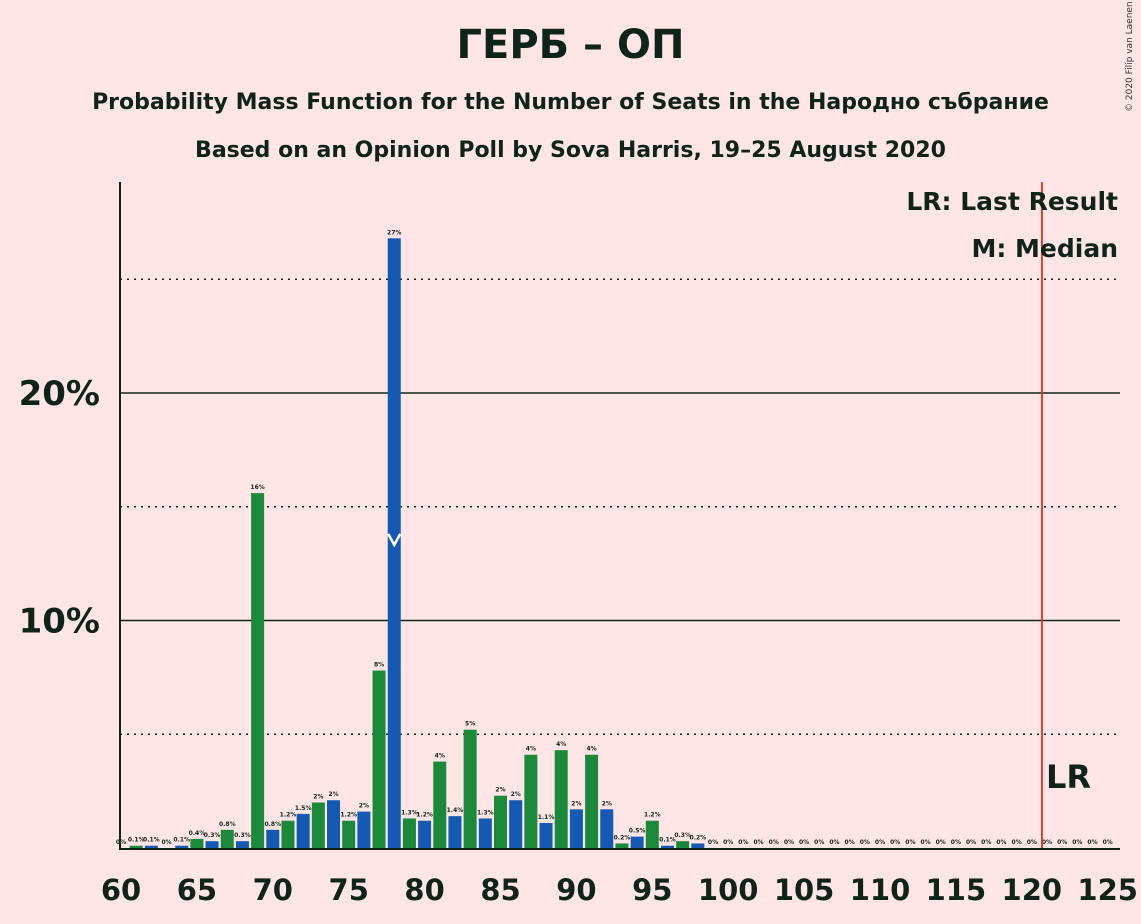 Image resolution: width=1141 pixels, height=924 pixels. Describe the element at coordinates (379, 665) in the screenshot. I see `bar-value-label: 8%` at that location.